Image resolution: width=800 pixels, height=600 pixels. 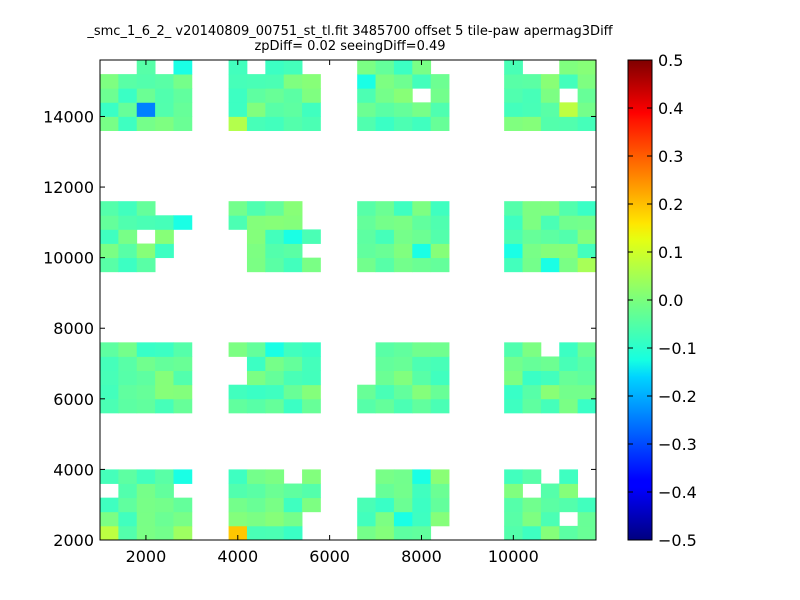 I want to click on colorbar-ticks: 0.5 0.4 0.3 0.2 0.1 0.0 −0.1 −0.2 −0.3 −0.4 −0.5, so click(x=662, y=300).